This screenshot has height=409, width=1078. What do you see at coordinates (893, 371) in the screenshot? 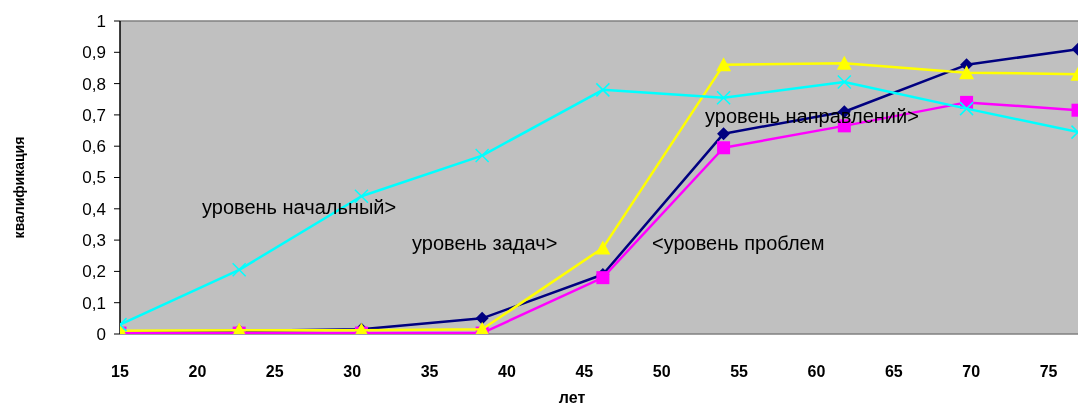
I see `x-tick-label: 65` at bounding box center [893, 371].